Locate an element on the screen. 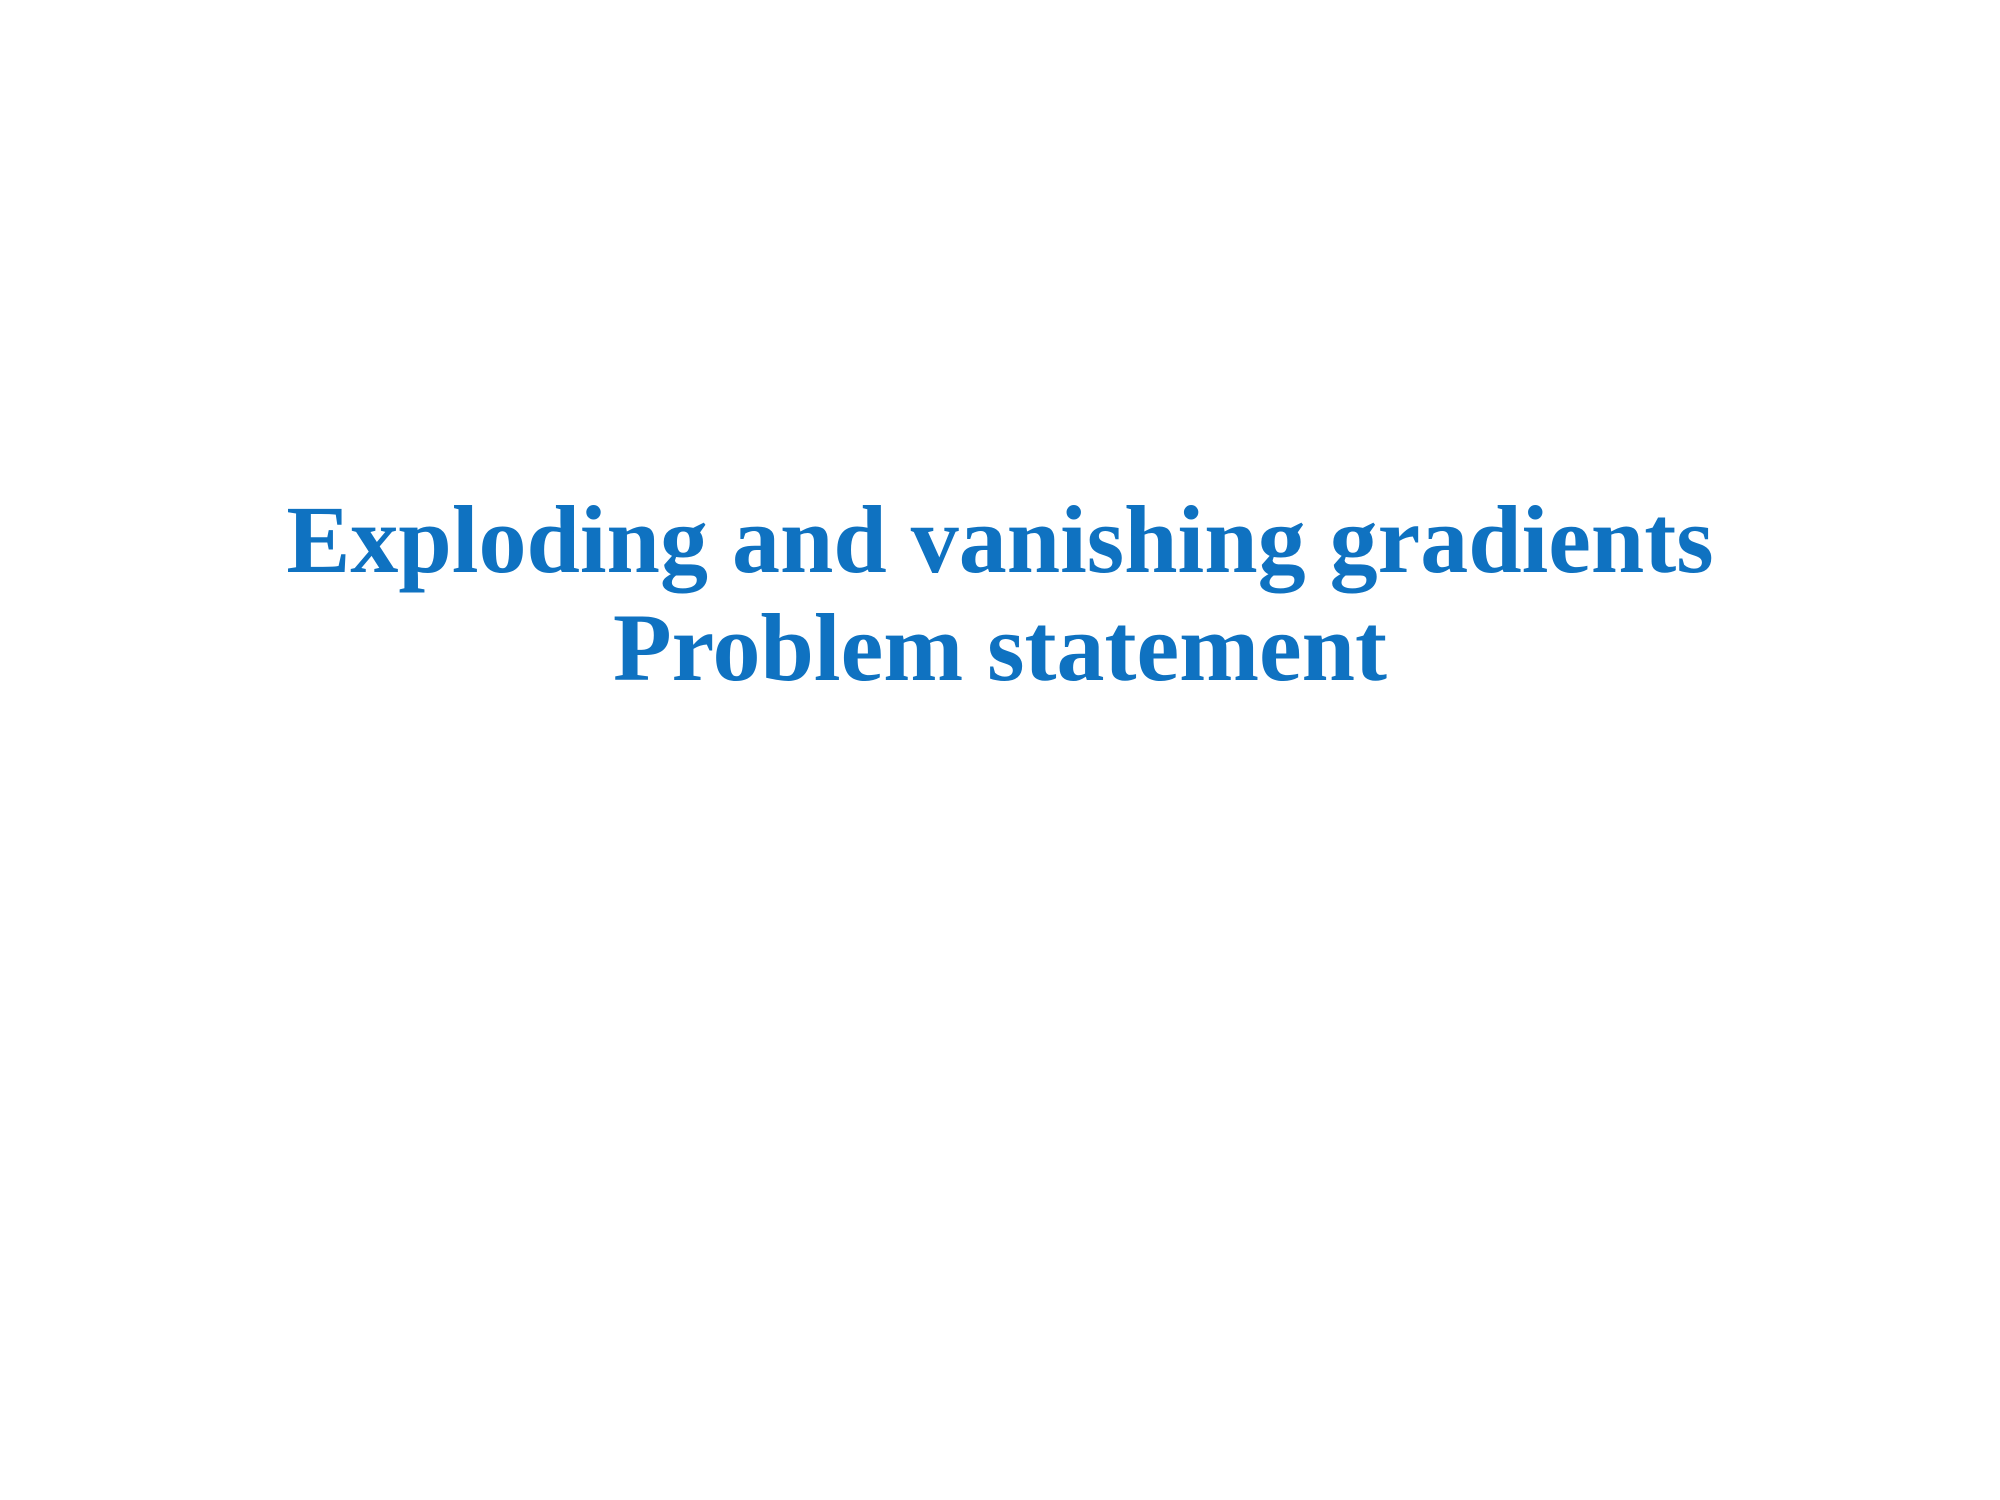 The image size is (2000, 1500). slide-title-line-2: Problem statement is located at coordinates (1000, 647).